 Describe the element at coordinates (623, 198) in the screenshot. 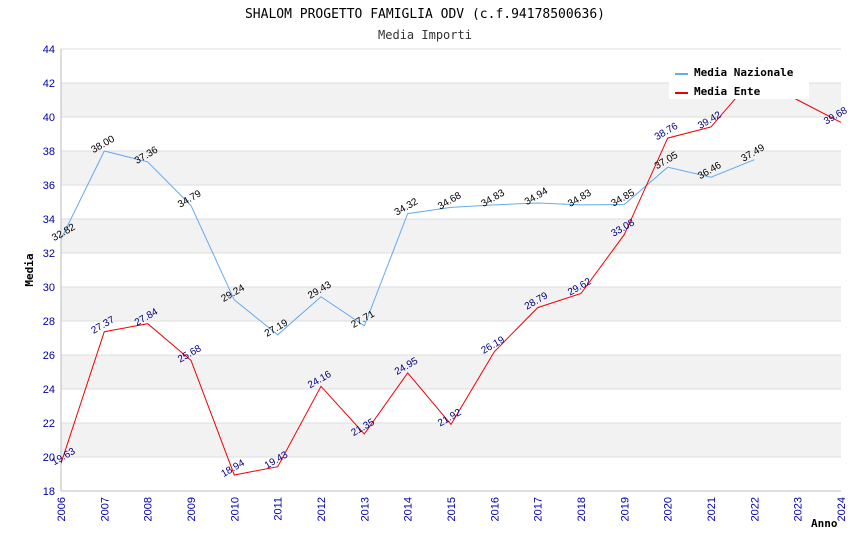

I see `data-label: 34.85` at that location.